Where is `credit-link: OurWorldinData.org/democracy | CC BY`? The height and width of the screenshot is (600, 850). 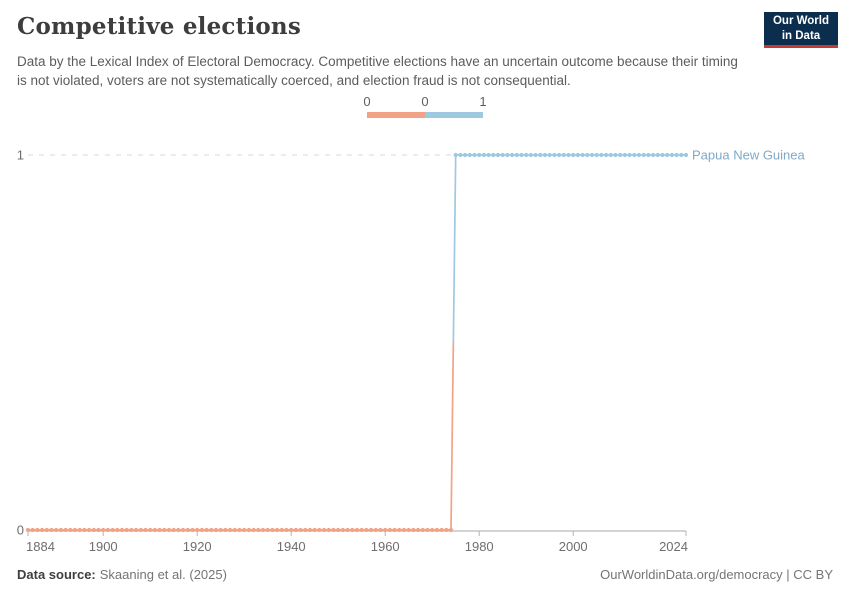
credit-link: OurWorldinData.org/democracy | CC BY is located at coordinates (716, 574).